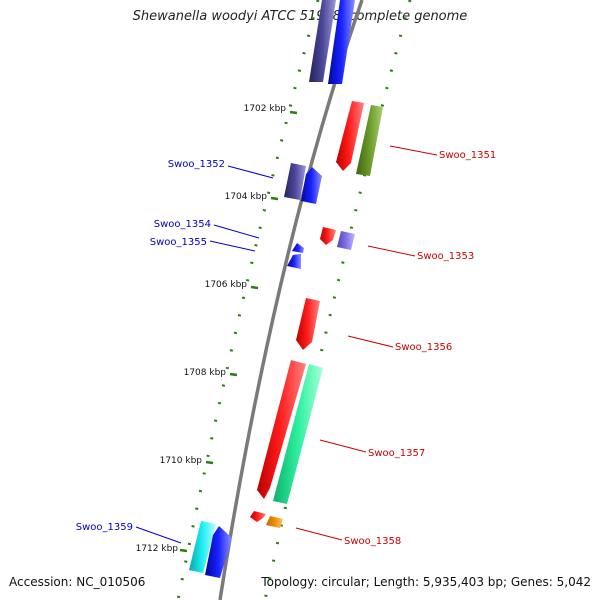 This screenshot has height=600, width=600. Describe the element at coordinates (423, 347) in the screenshot. I see `gene-label-swoo-1356: Swoo_1356` at that location.